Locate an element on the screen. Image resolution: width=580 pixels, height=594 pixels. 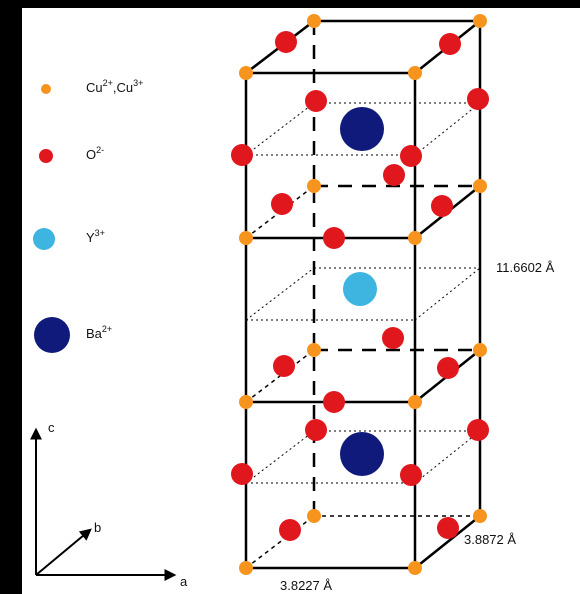
axis-b-arrow is located at coordinates (63, 552).